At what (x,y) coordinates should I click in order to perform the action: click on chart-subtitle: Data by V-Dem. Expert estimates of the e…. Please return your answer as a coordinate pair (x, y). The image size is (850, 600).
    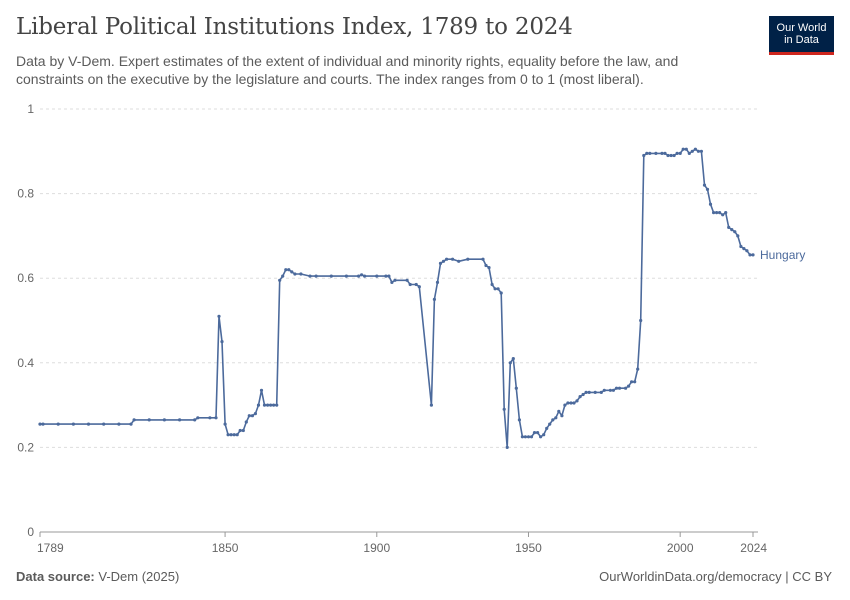
    Looking at the image, I should click on (347, 70).